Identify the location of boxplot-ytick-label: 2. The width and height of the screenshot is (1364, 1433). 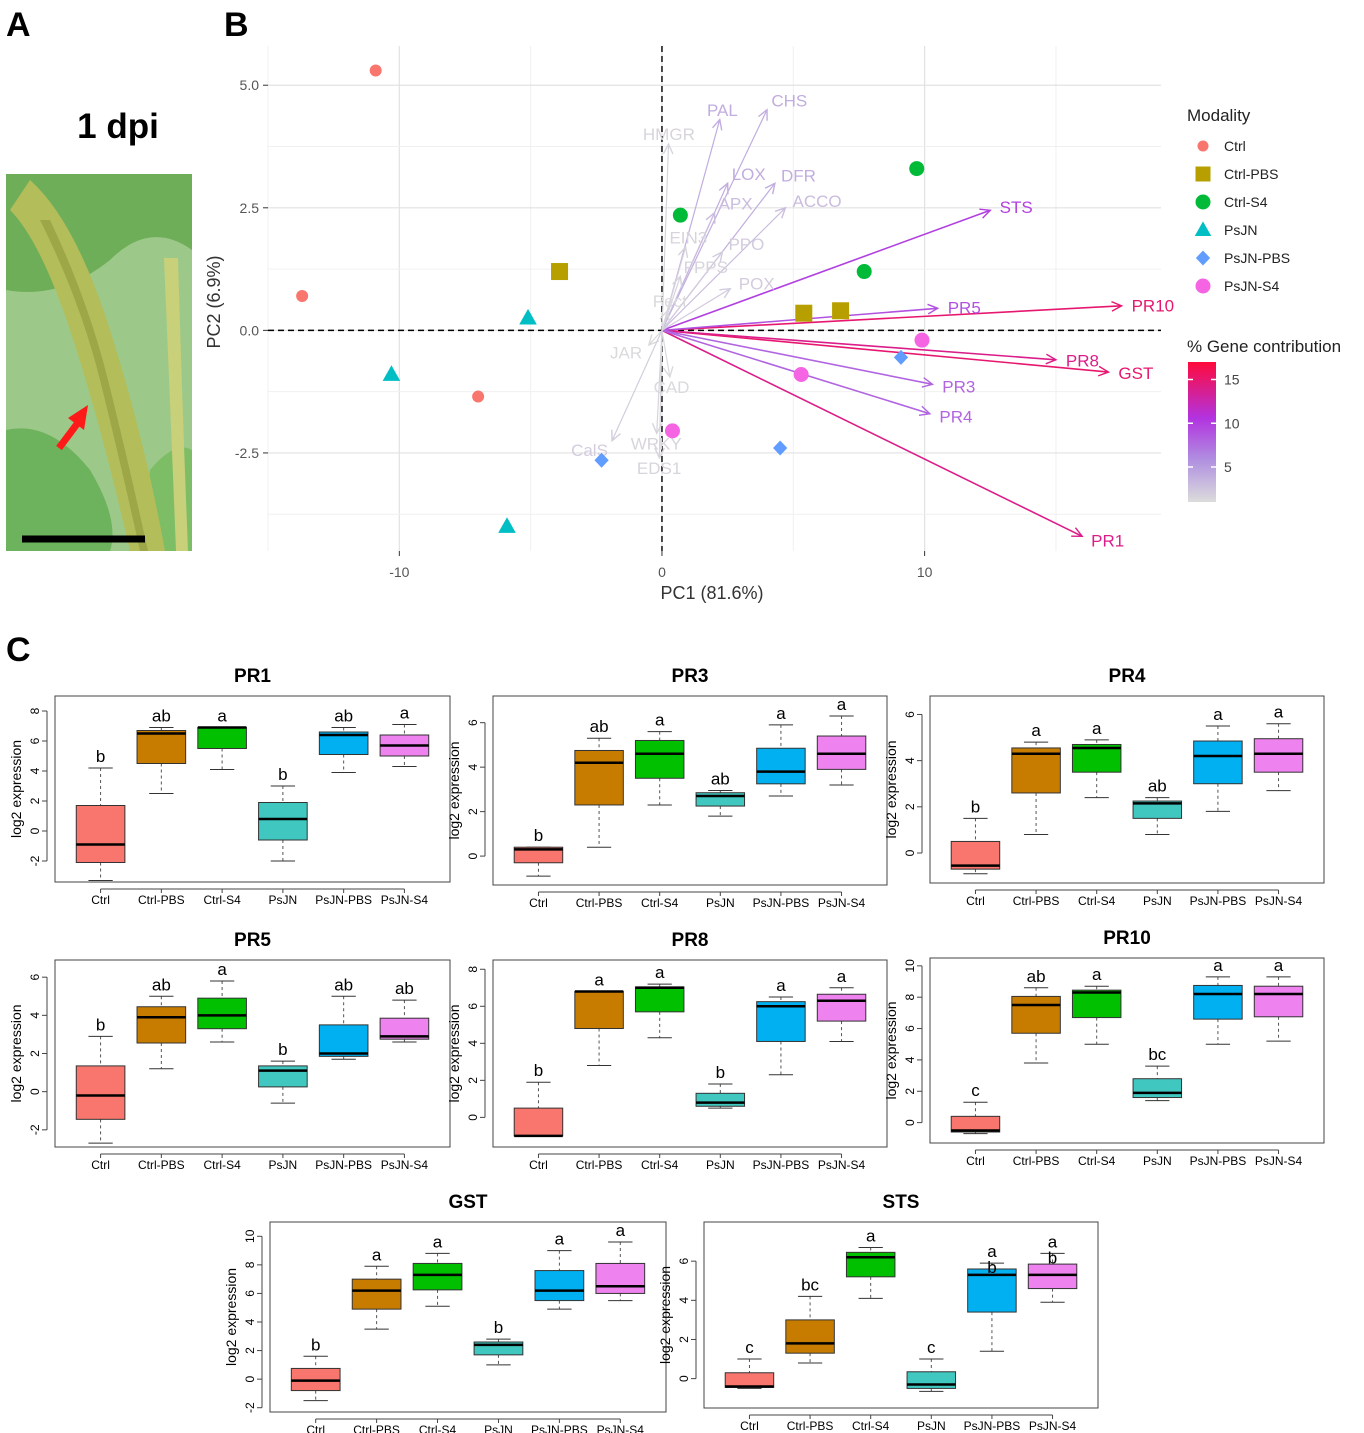
(473, 1080).